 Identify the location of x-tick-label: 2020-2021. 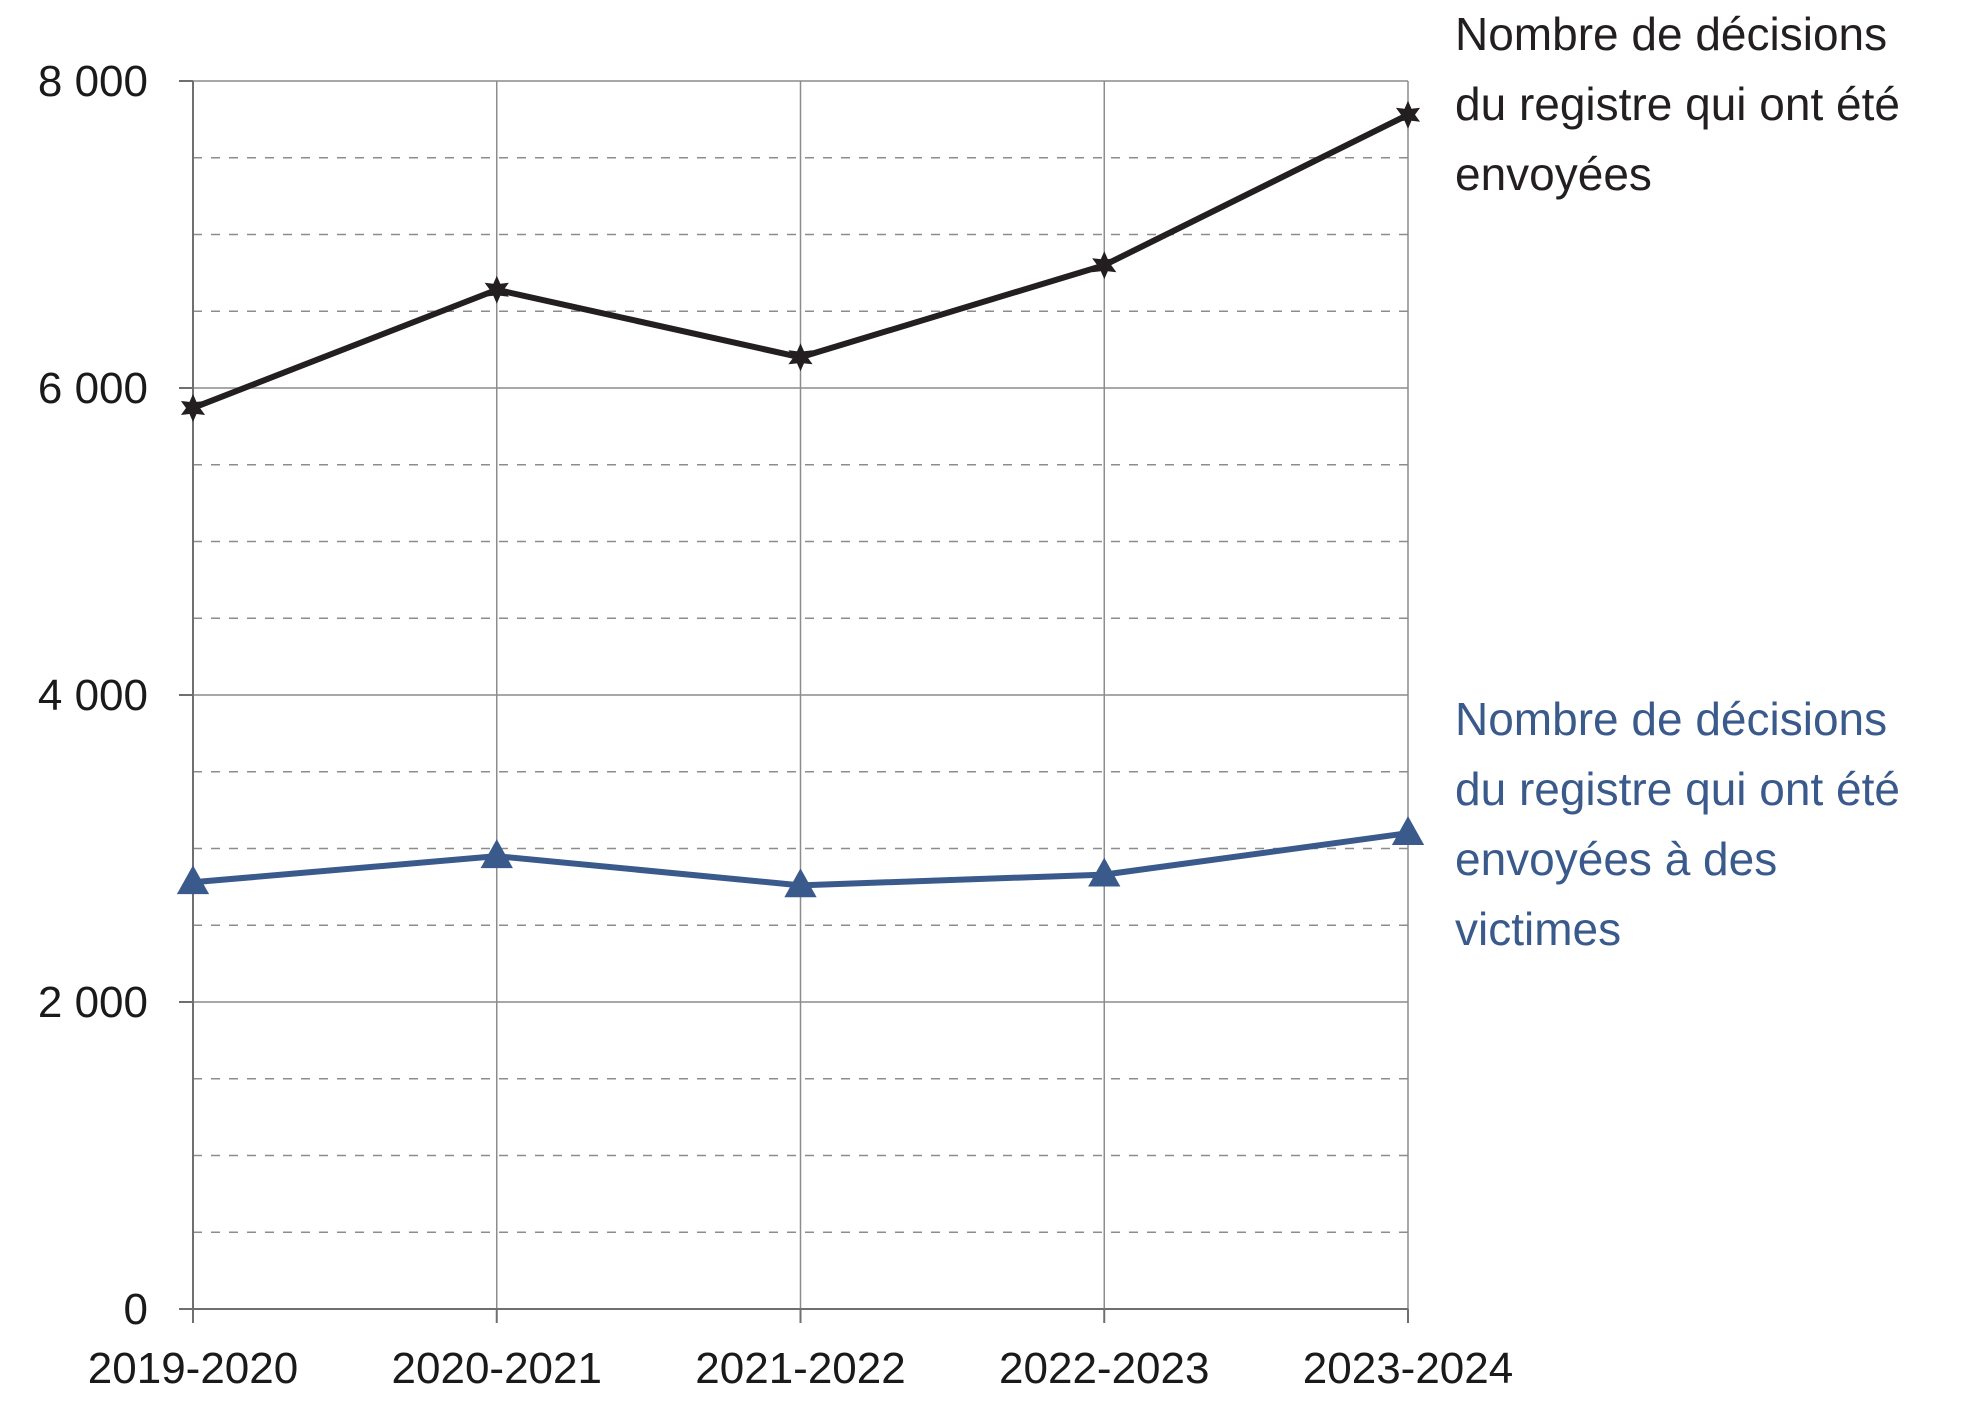
(497, 1368).